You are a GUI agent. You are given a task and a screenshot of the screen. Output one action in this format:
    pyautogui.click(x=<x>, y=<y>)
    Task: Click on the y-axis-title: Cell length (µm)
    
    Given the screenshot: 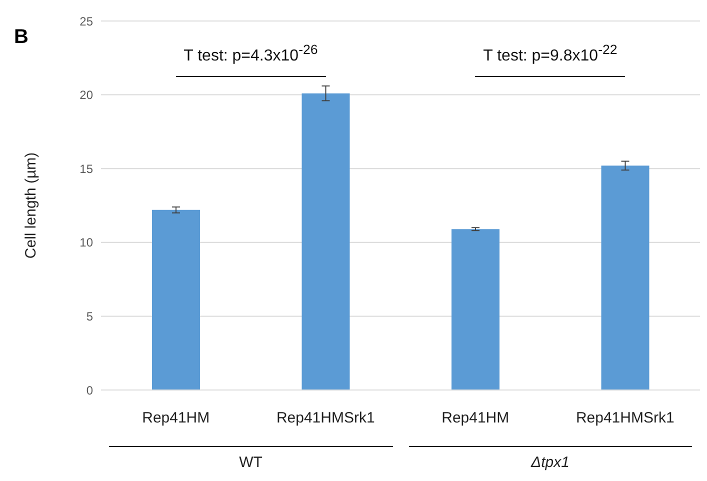 What is the action you would take?
    pyautogui.click(x=31, y=205)
    